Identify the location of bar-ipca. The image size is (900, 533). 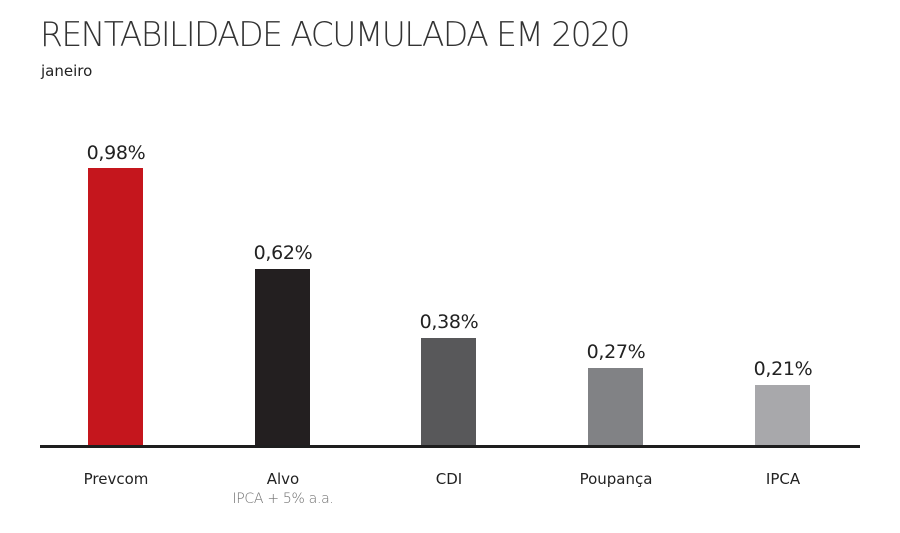
(782, 415).